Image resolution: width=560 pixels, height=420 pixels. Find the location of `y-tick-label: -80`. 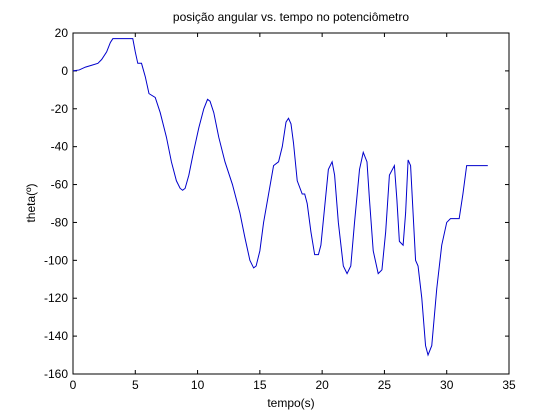

y-tick-label: -80 is located at coordinates (60, 222).